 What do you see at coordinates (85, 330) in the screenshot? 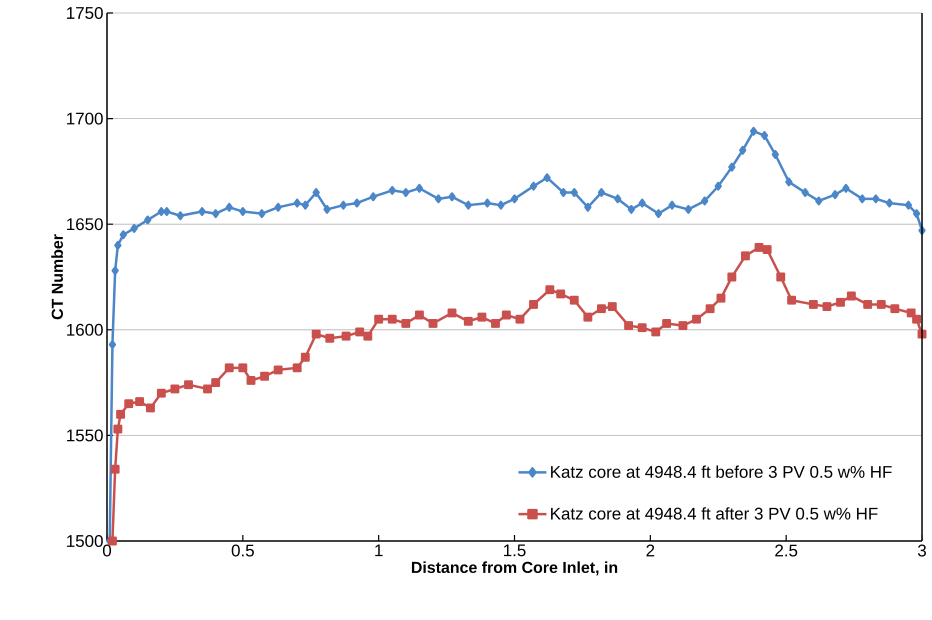
I see `y-tick-label: 1600` at bounding box center [85, 330].